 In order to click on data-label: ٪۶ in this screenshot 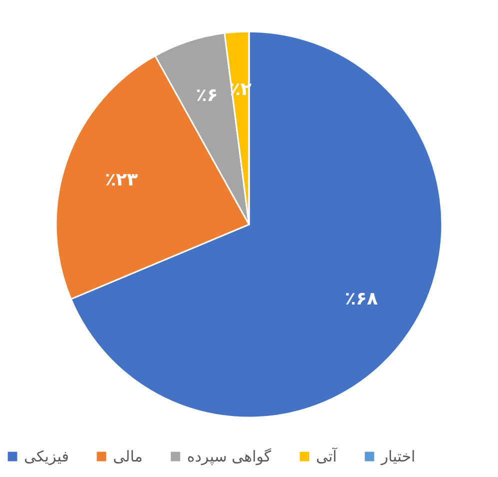, I will do `click(207, 95)`.